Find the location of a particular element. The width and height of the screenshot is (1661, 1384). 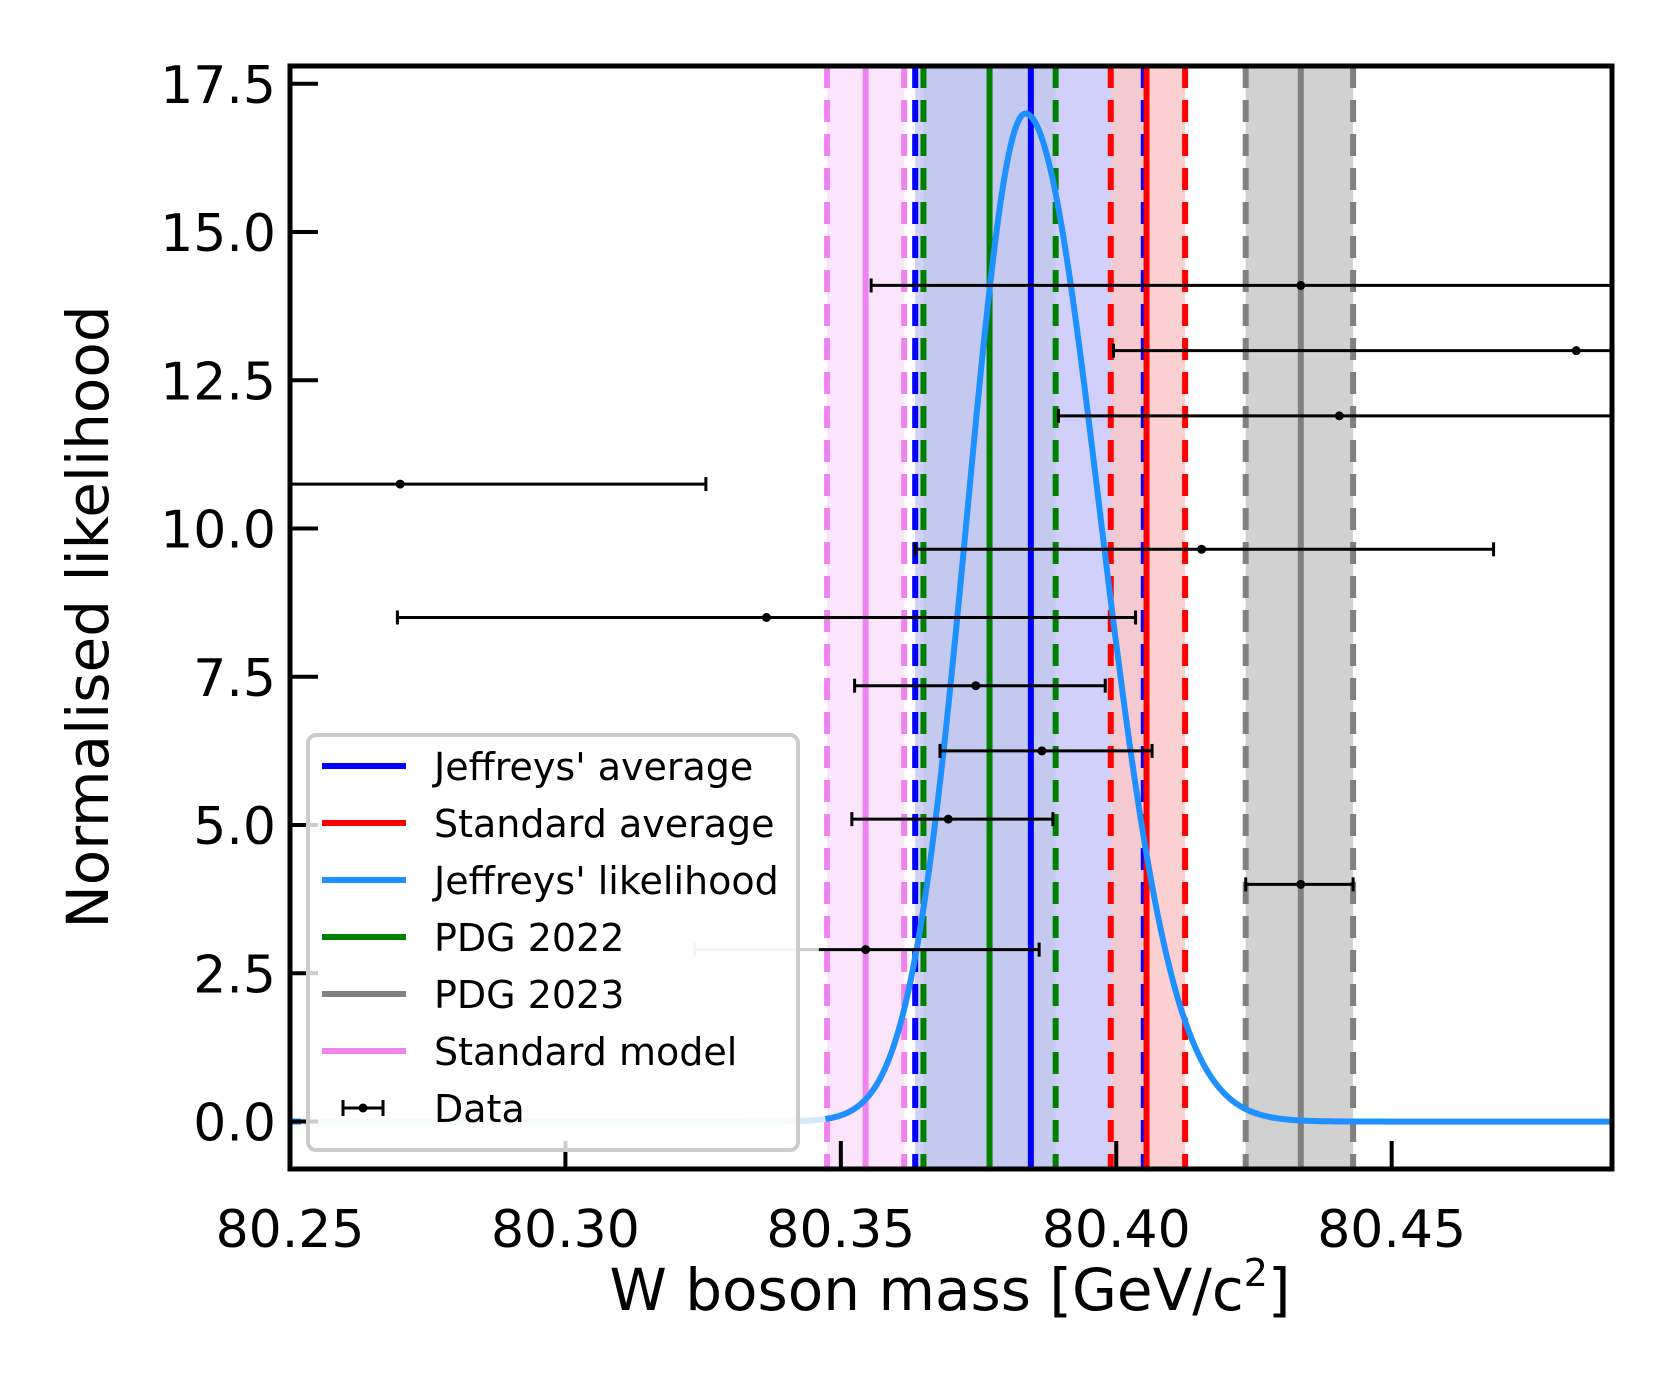

legend-box is located at coordinates (553, 942).